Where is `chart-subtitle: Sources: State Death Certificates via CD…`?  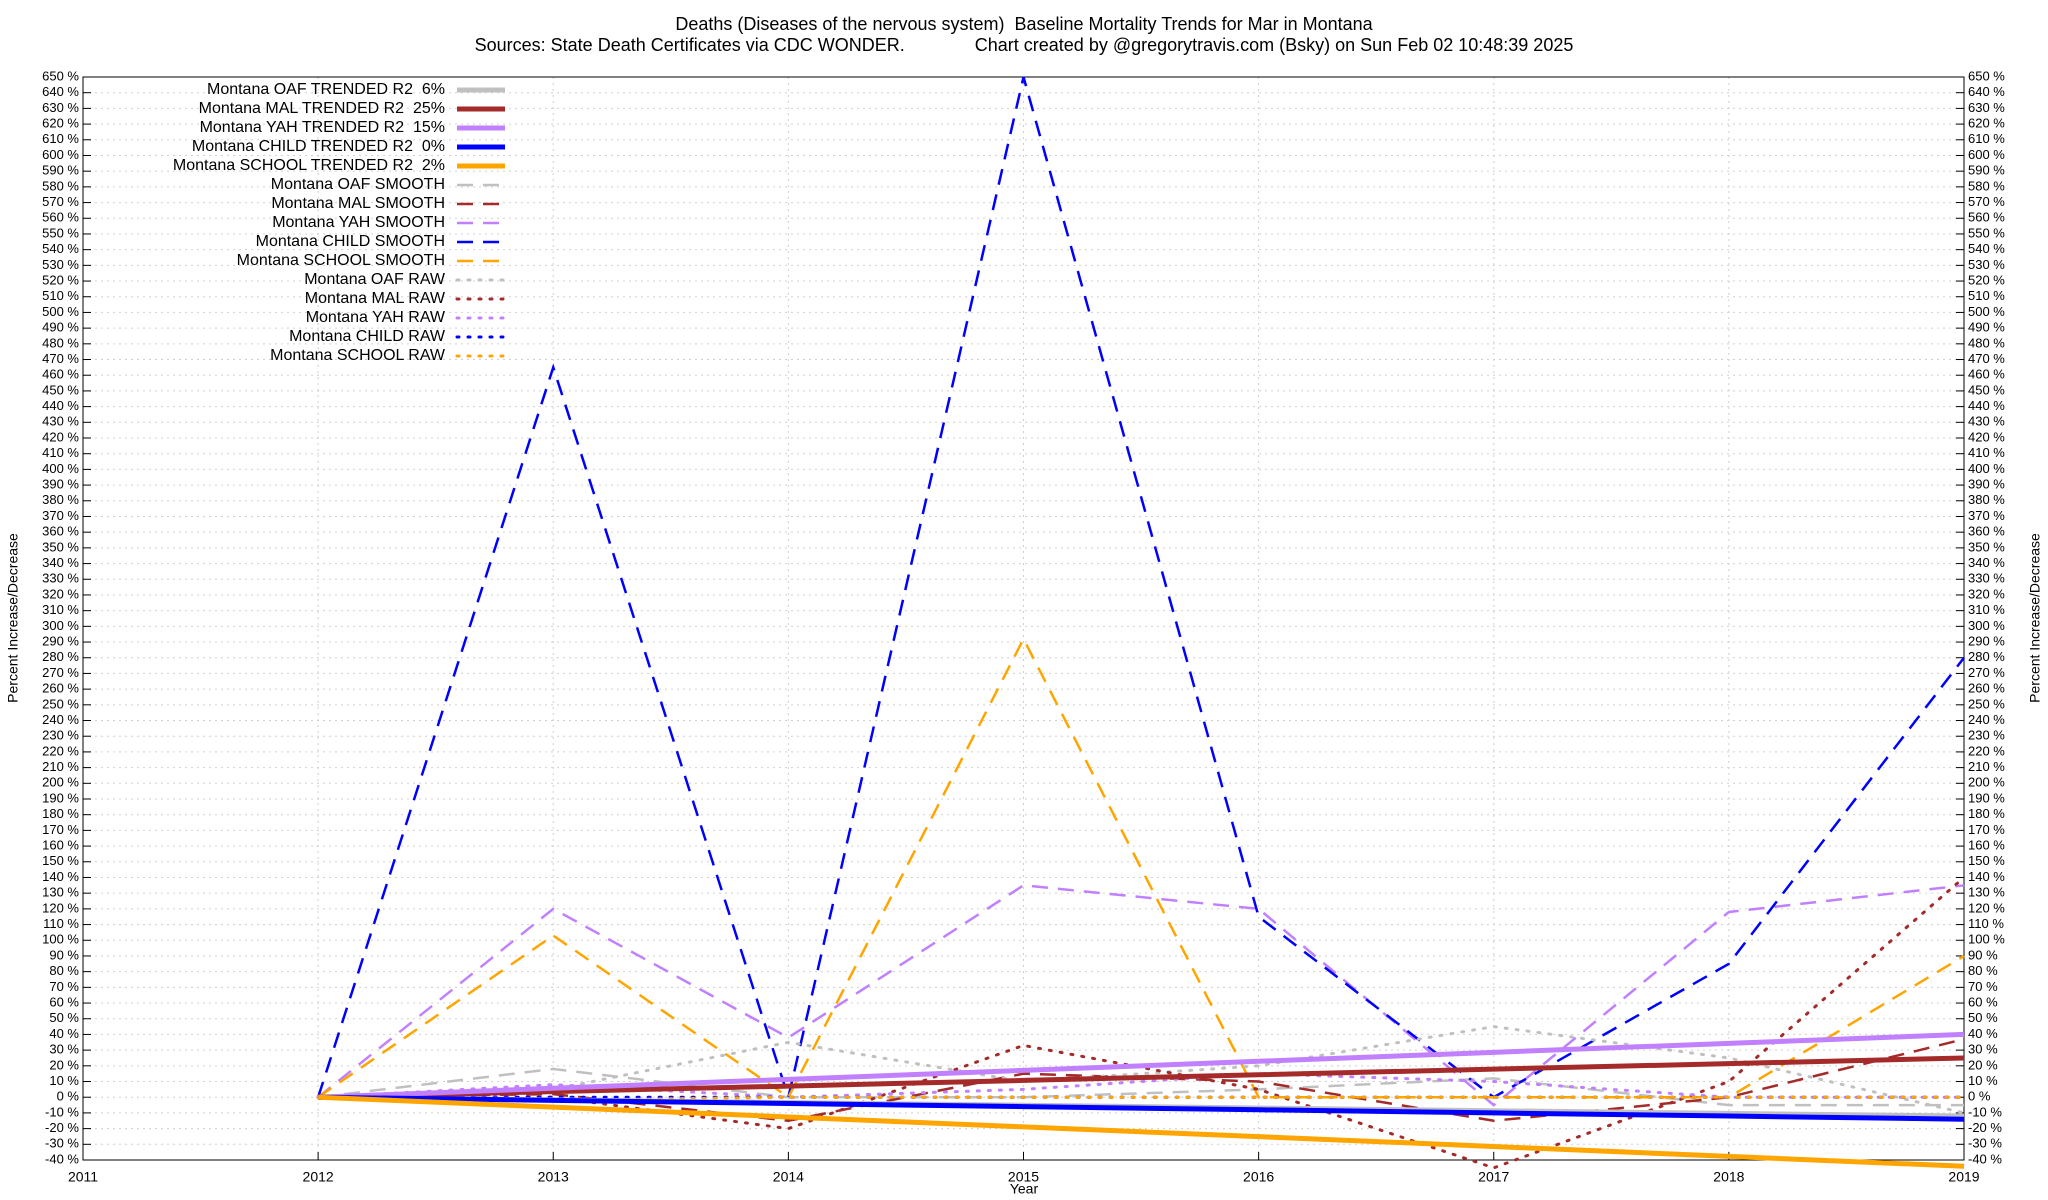 chart-subtitle: Sources: State Death Certificates via CD… is located at coordinates (1024, 45).